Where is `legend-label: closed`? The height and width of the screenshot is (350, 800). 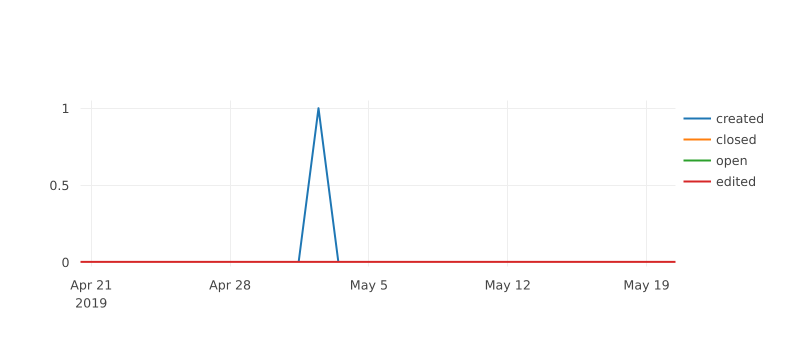 legend-label: closed is located at coordinates (736, 139).